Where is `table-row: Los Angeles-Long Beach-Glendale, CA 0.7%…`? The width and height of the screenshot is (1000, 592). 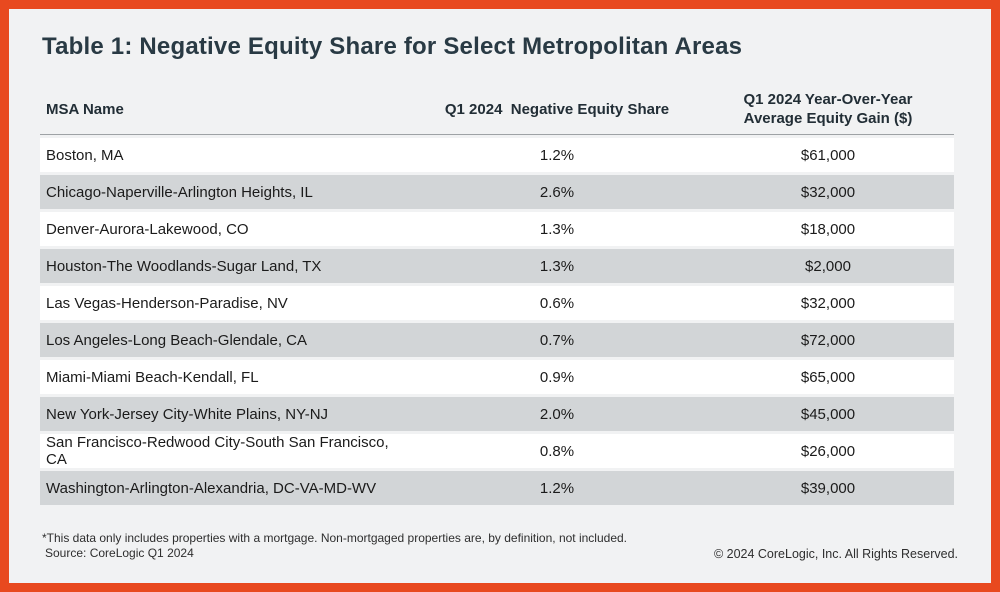 table-row: Los Angeles-Long Beach-Glendale, CA 0.7%… is located at coordinates (497, 340).